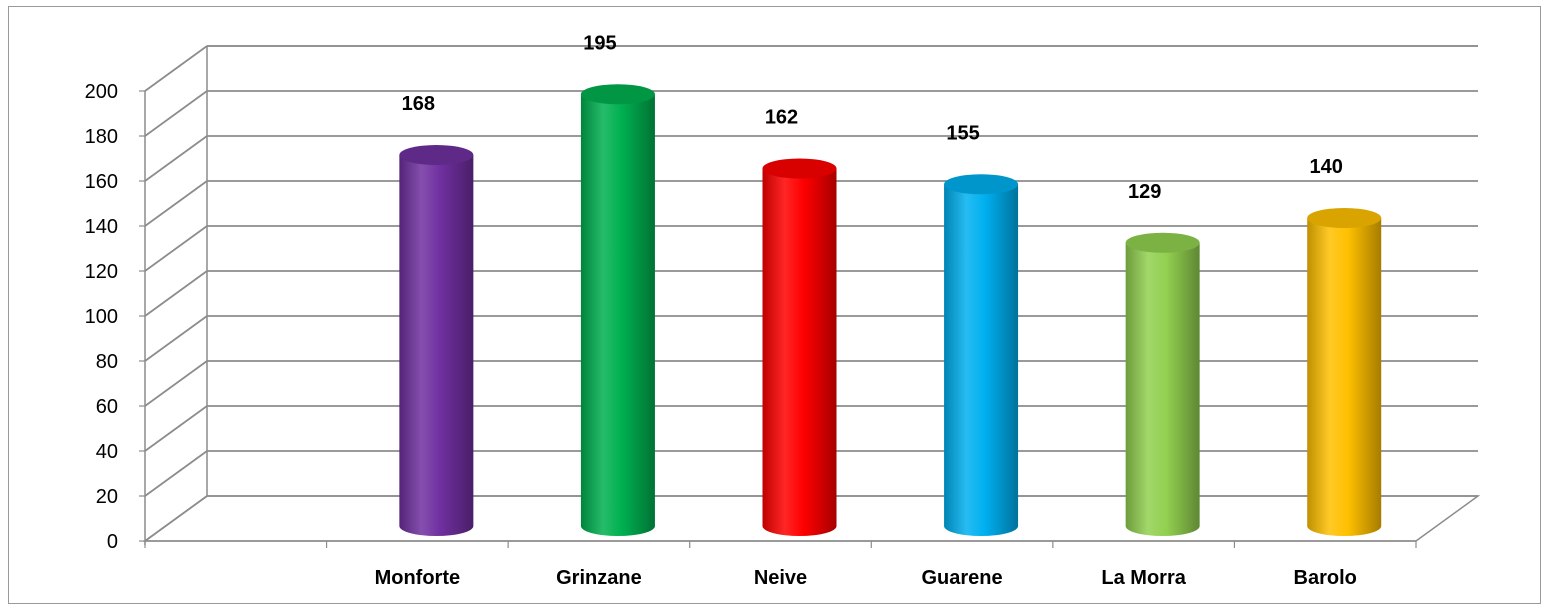 This screenshot has width=1549, height=607. Describe the element at coordinates (962, 133) in the screenshot. I see `data-label: 155` at that location.